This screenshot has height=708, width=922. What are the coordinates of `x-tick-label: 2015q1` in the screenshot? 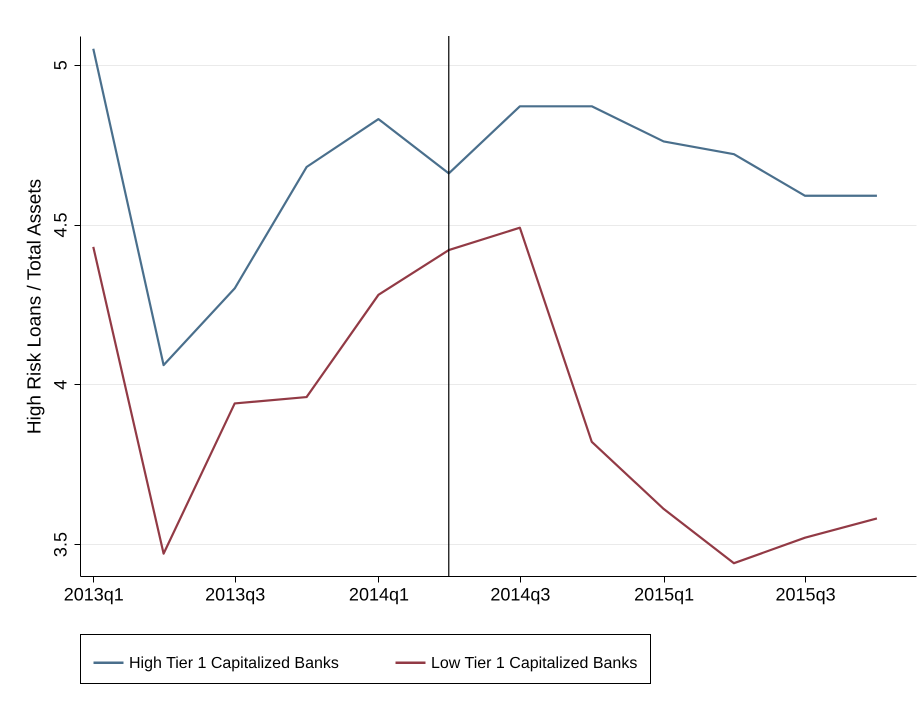 It's located at (664, 594).